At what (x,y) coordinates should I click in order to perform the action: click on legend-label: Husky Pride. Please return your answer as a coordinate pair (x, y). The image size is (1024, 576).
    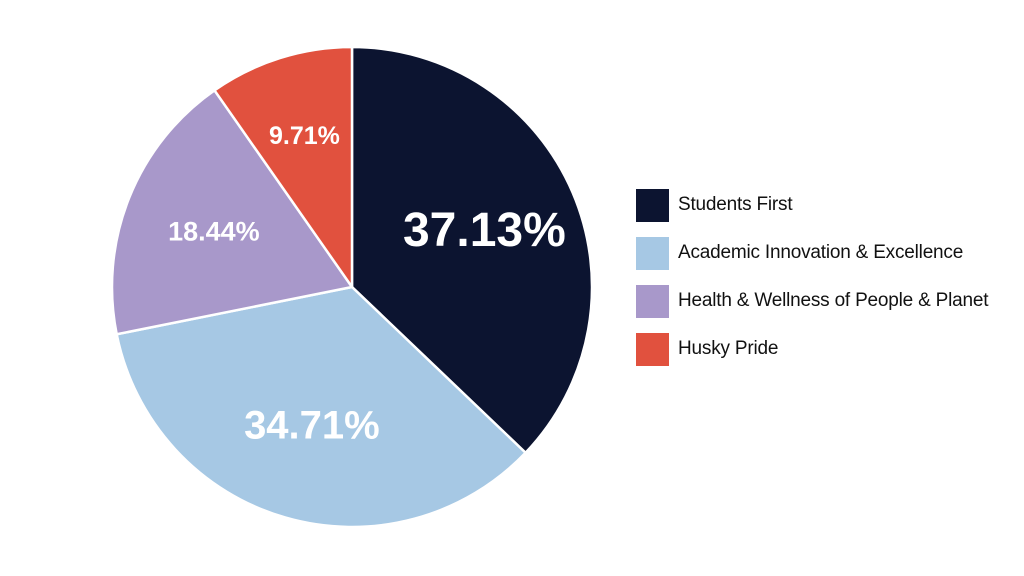
    Looking at the image, I should click on (728, 348).